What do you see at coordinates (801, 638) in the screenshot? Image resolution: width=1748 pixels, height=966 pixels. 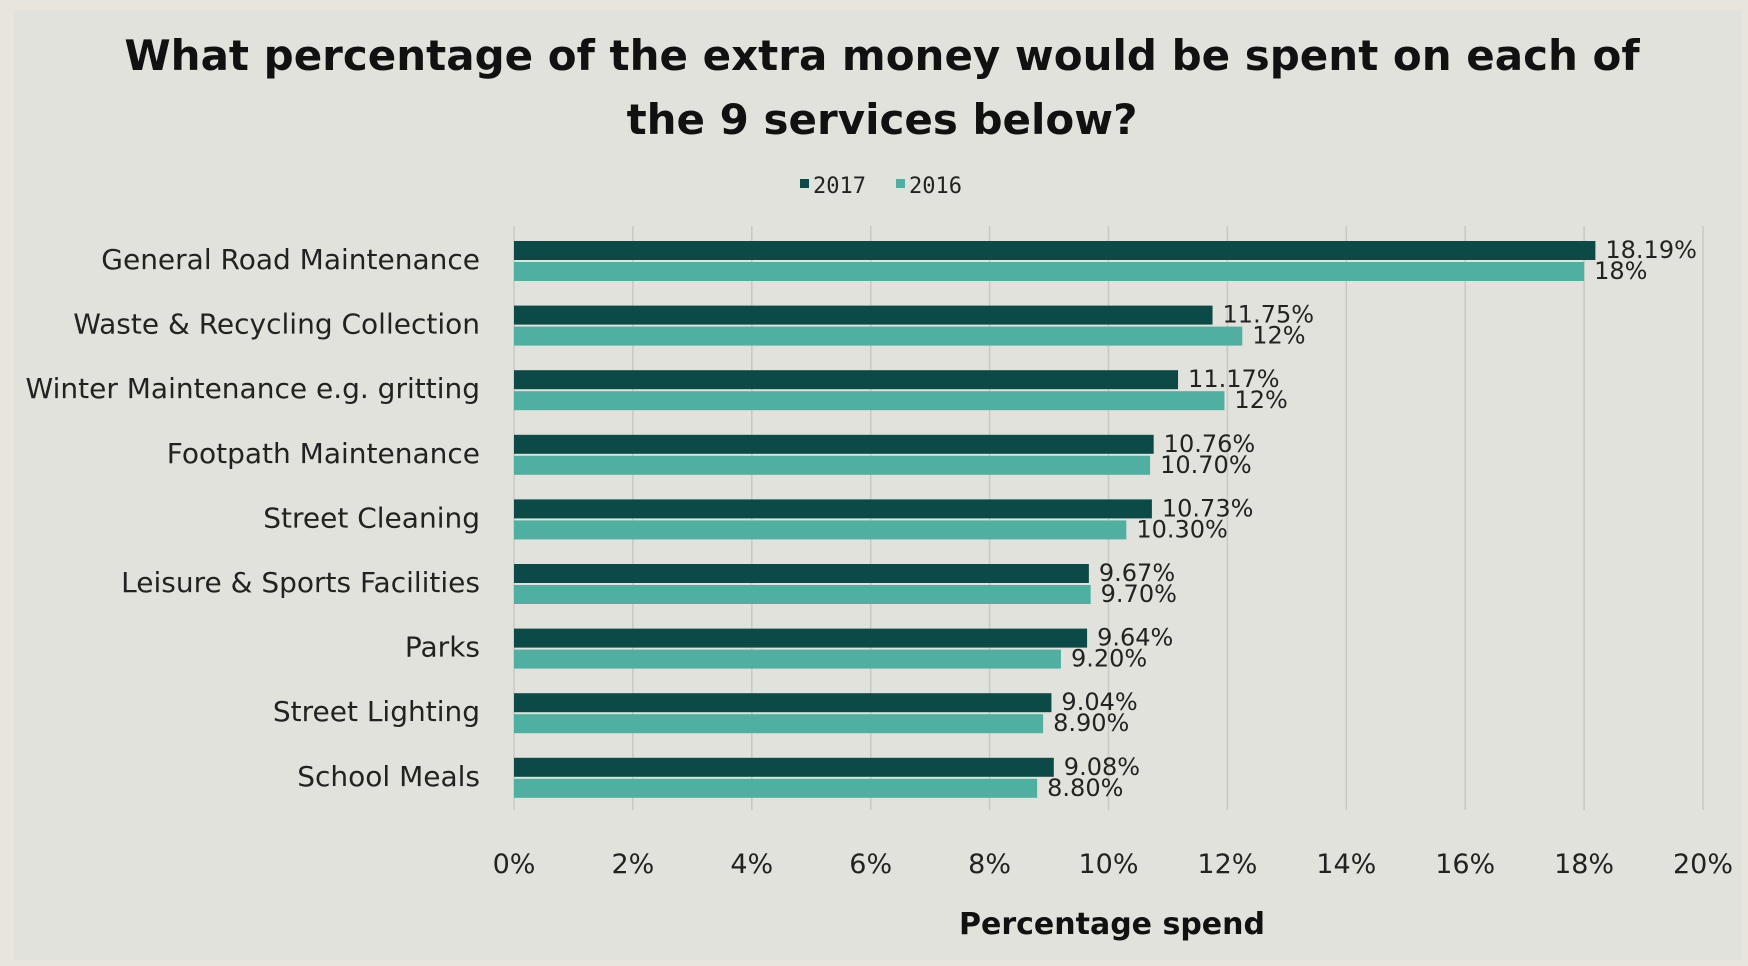 I see `bar-2017-parks` at bounding box center [801, 638].